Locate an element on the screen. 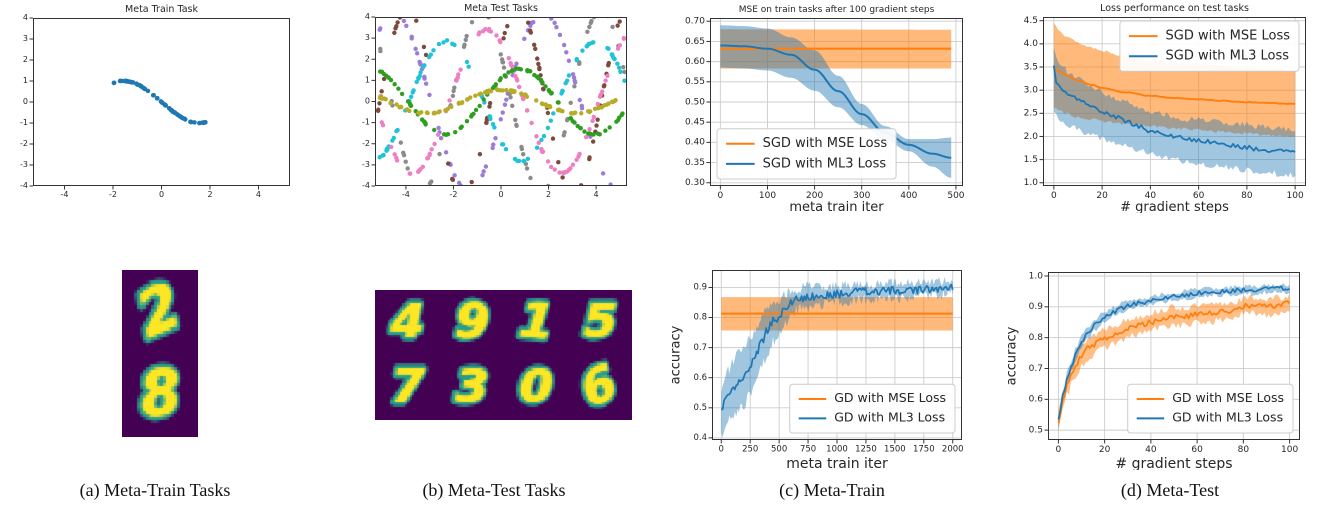 The height and width of the screenshot is (509, 1320). figure-caption-b: (b) Meta-Test Tasks is located at coordinates (494, 490).